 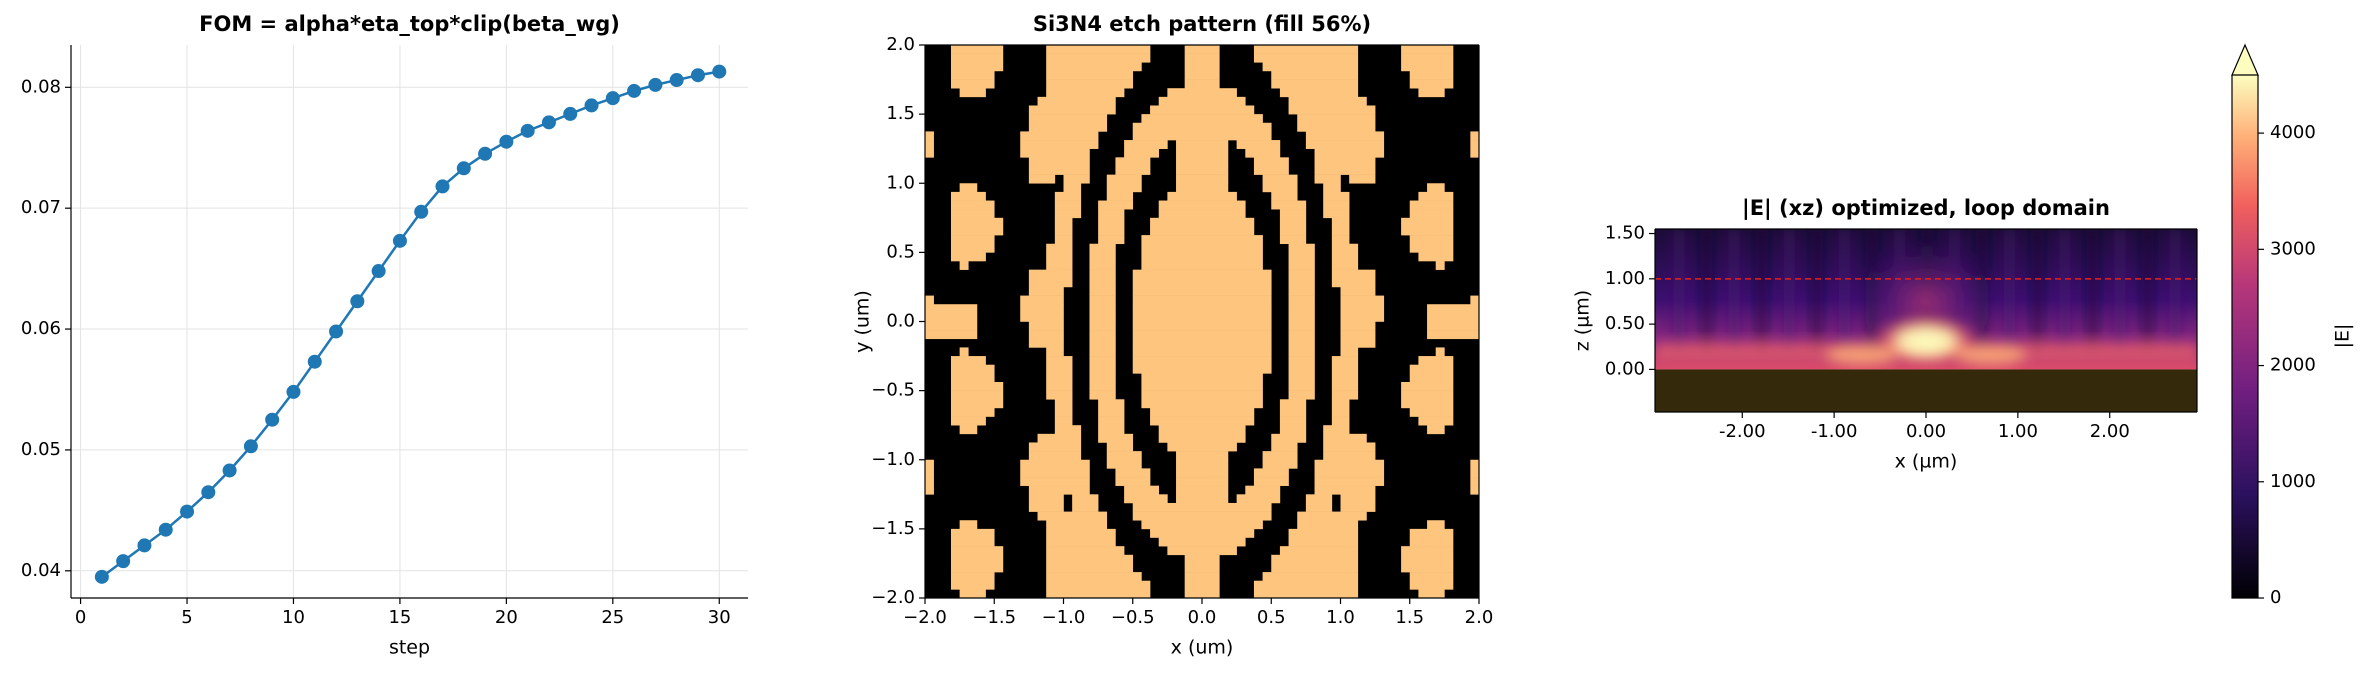 I want to click on colorbar-tick-label: 1000, so click(x=2293, y=481).